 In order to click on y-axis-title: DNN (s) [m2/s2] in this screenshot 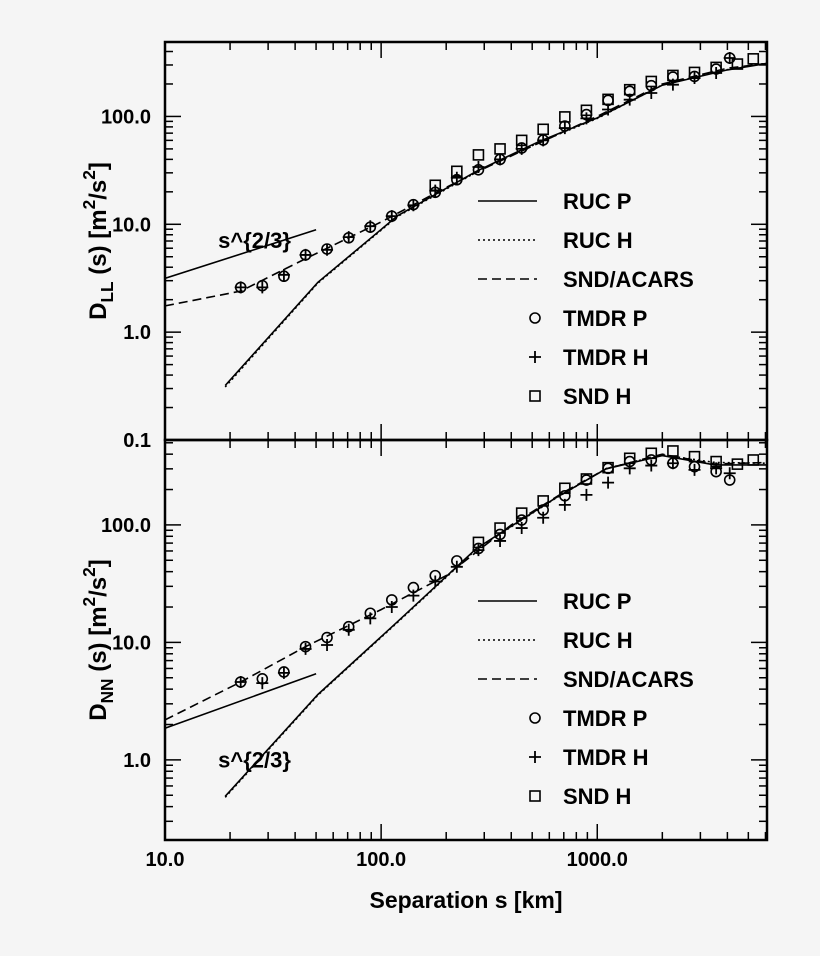, I will do `click(98, 640)`.